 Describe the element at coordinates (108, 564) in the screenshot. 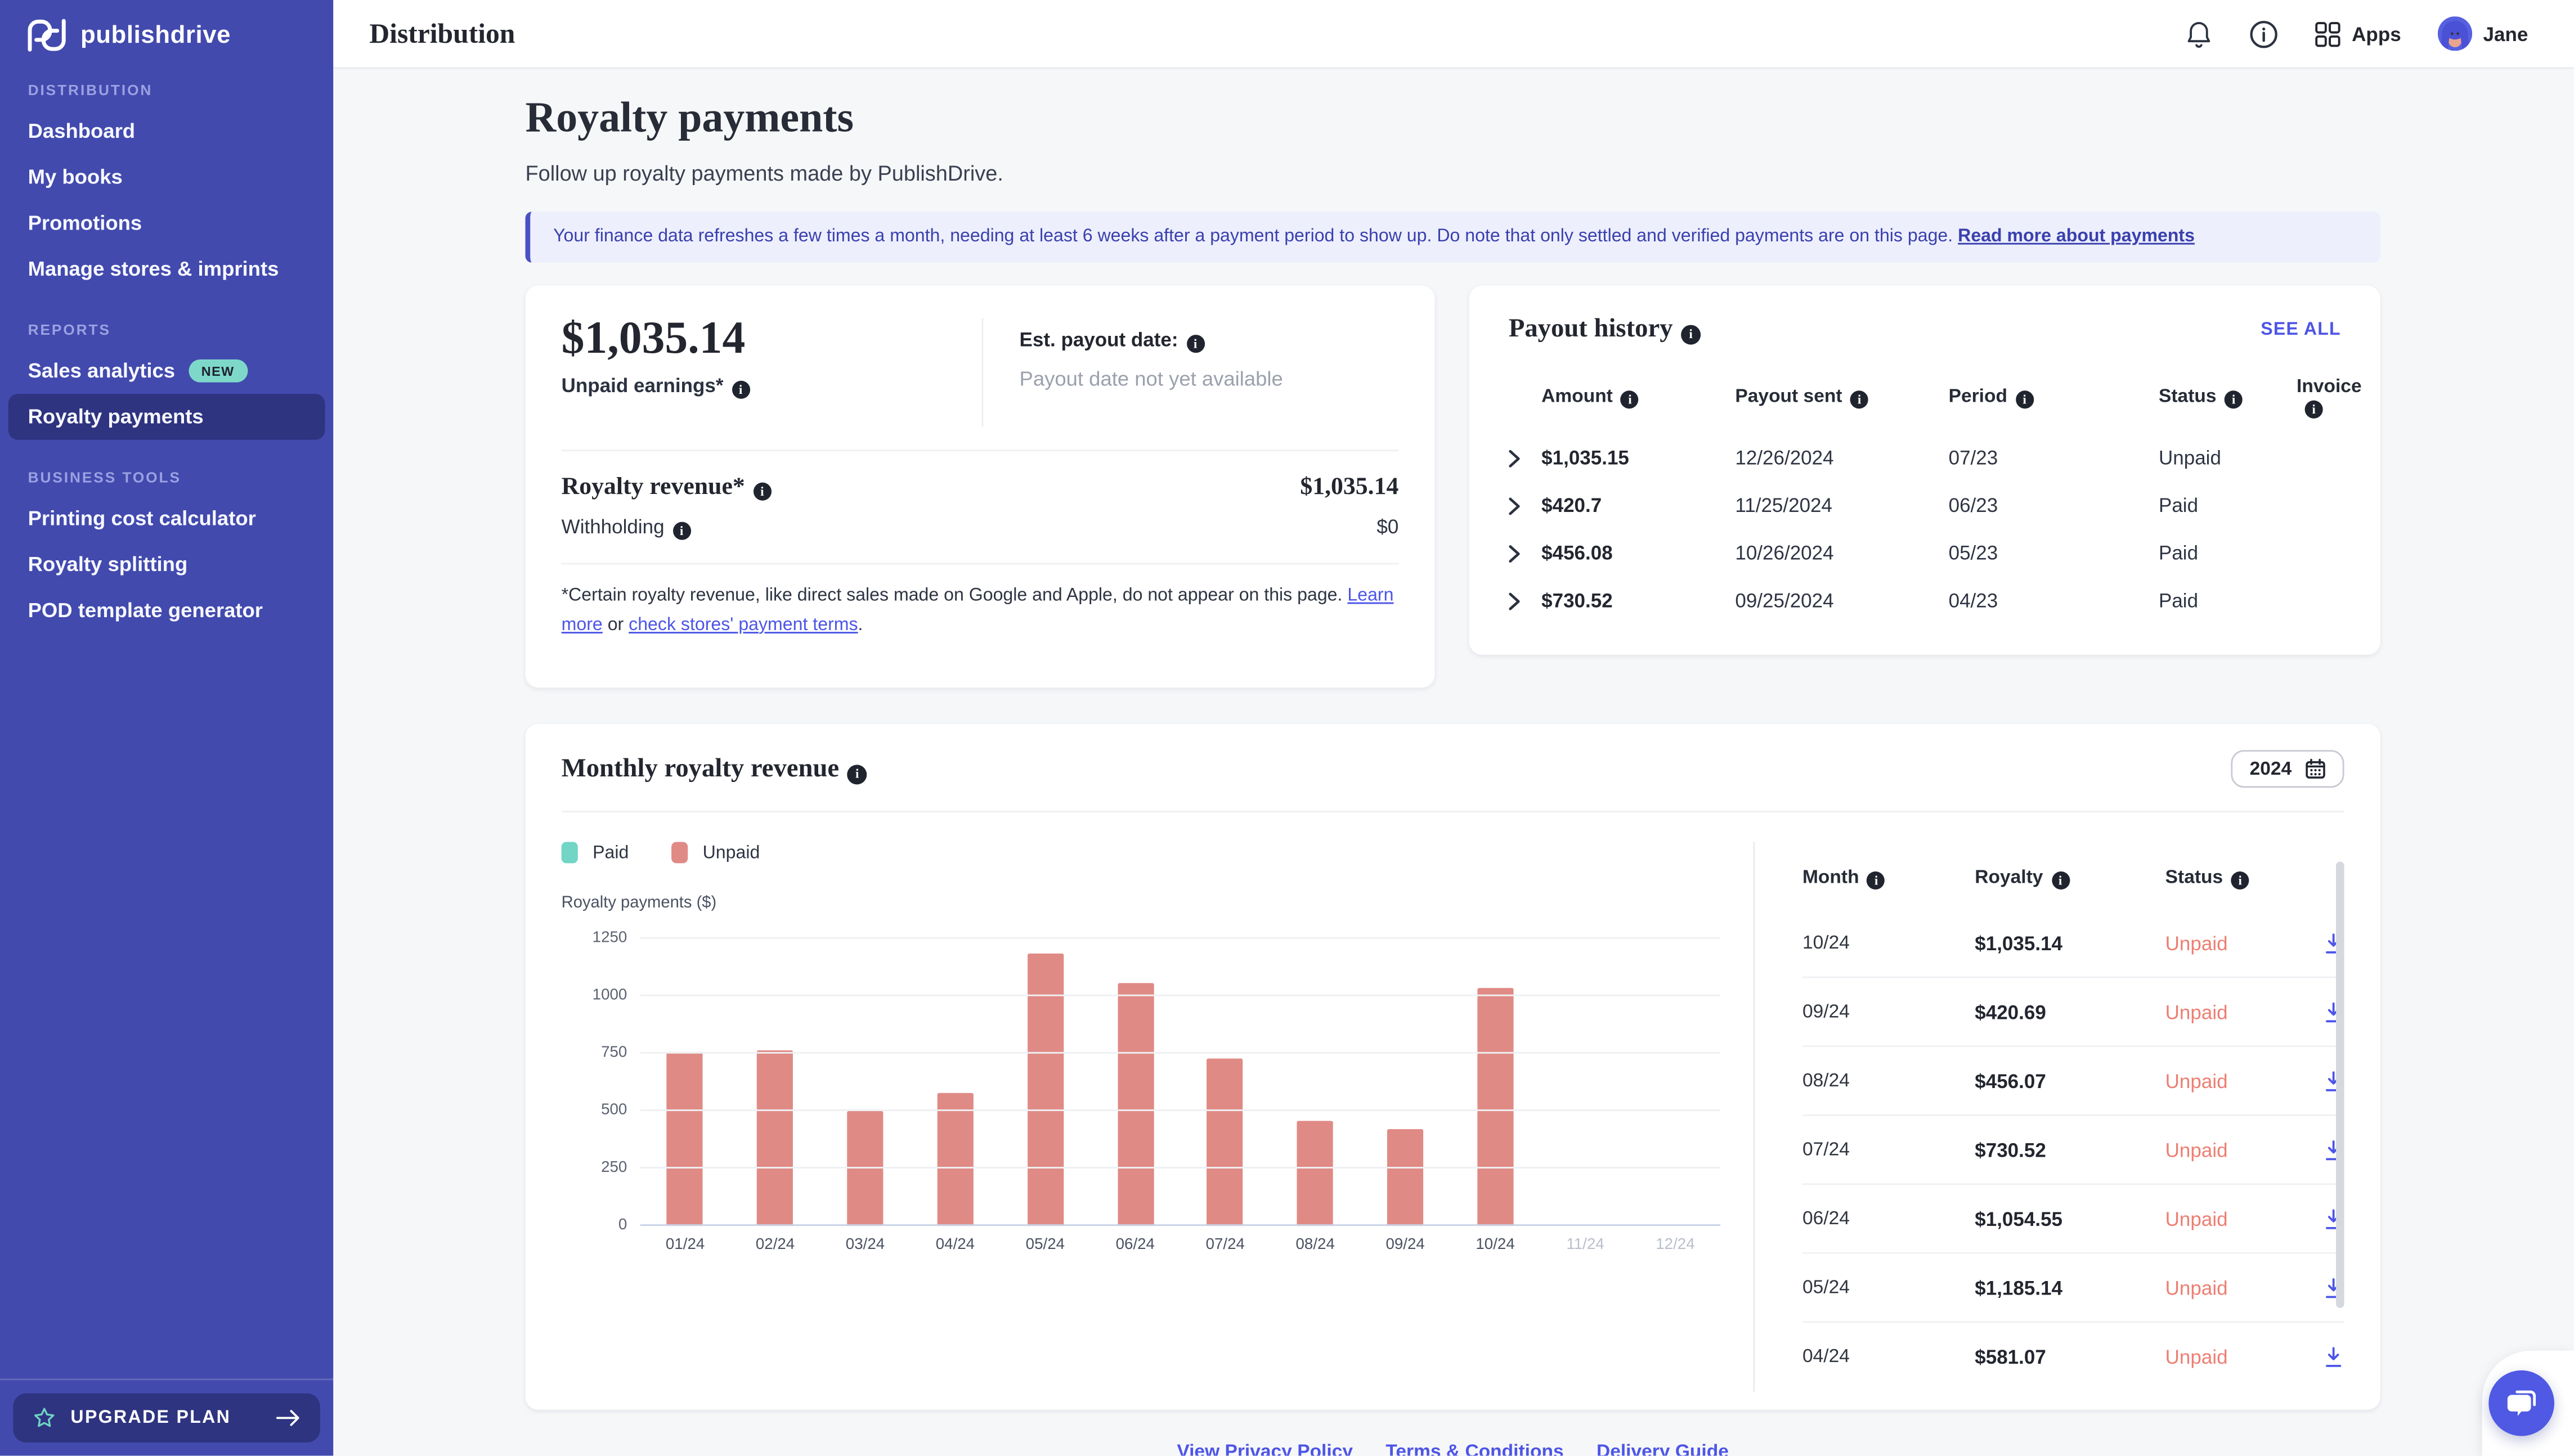

I see `sidebar-item-royalty-splitting: Royalty splitting` at that location.